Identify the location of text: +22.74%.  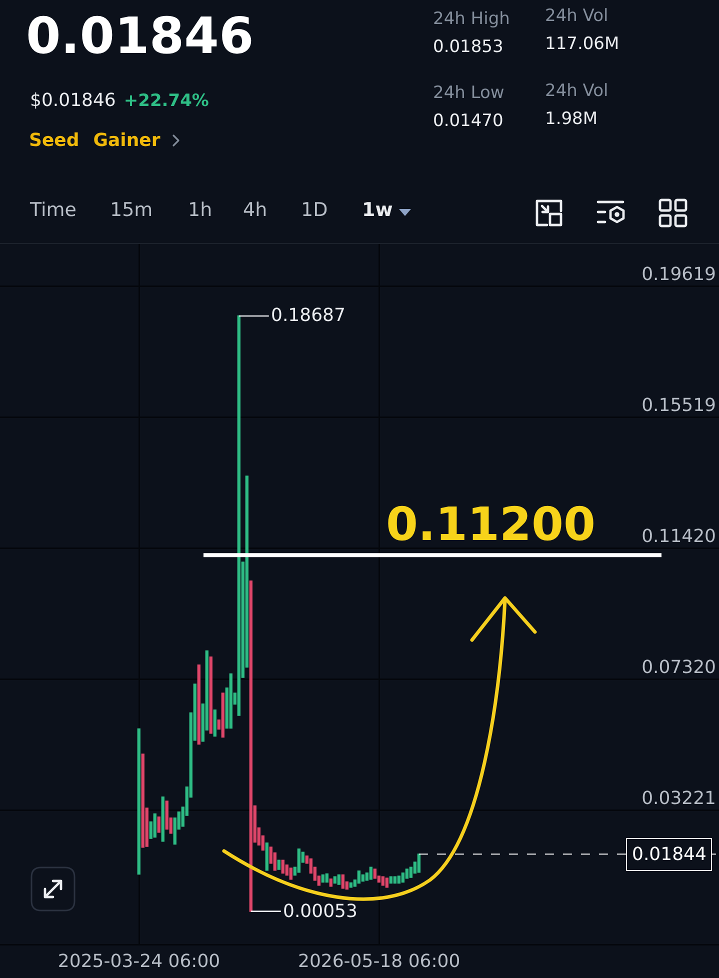
(166, 100).